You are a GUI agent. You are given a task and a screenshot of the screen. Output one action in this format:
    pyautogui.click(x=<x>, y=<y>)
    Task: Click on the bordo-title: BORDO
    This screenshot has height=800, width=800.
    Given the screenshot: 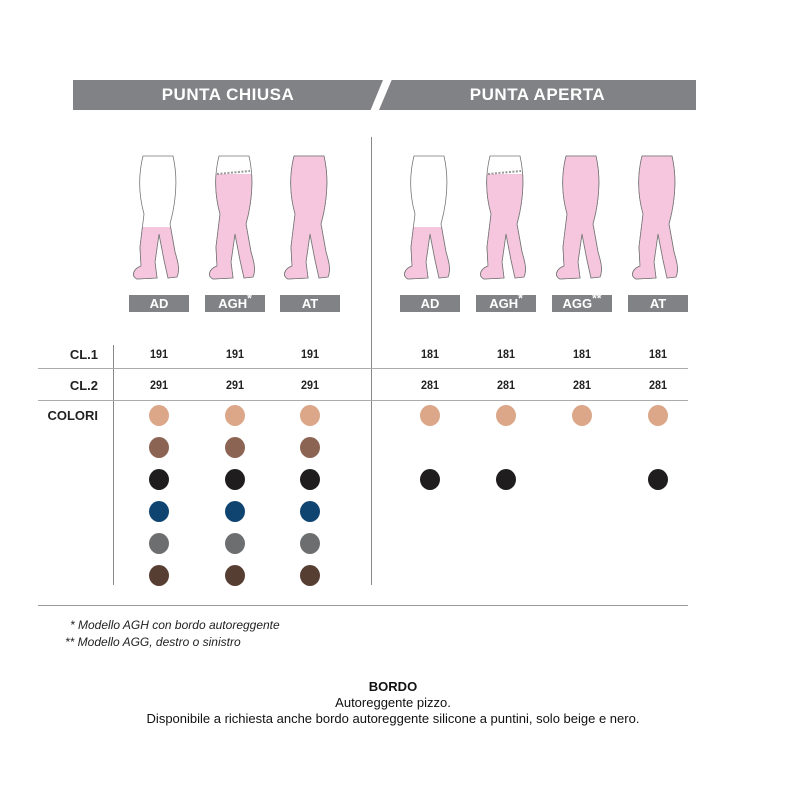 What is the action you would take?
    pyautogui.click(x=393, y=686)
    